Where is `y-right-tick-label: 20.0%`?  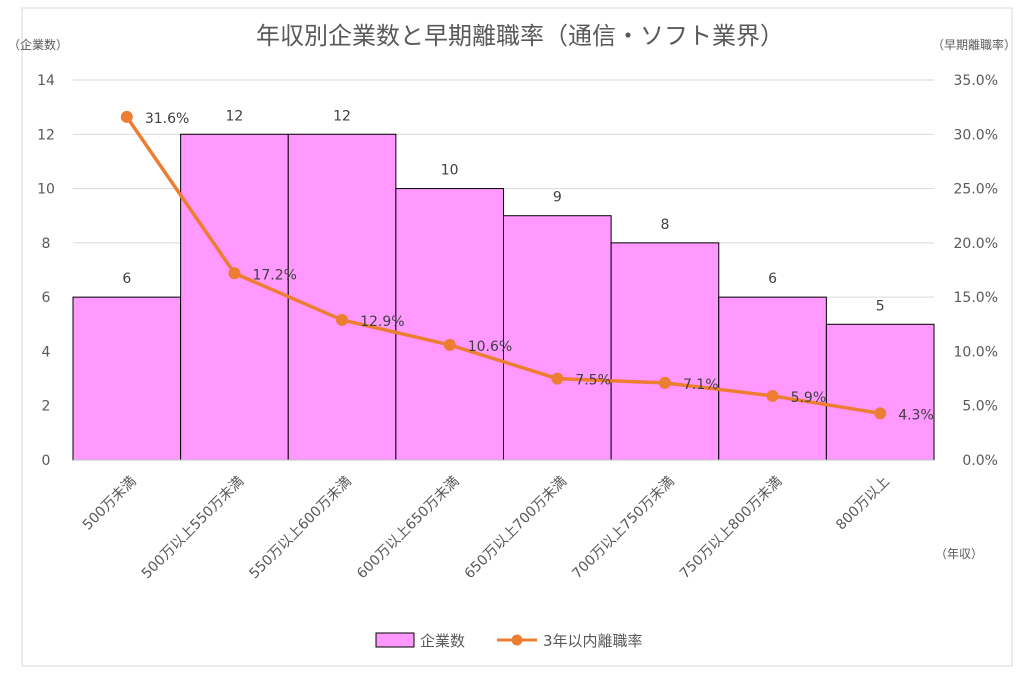
y-right-tick-label: 20.0% is located at coordinates (976, 244).